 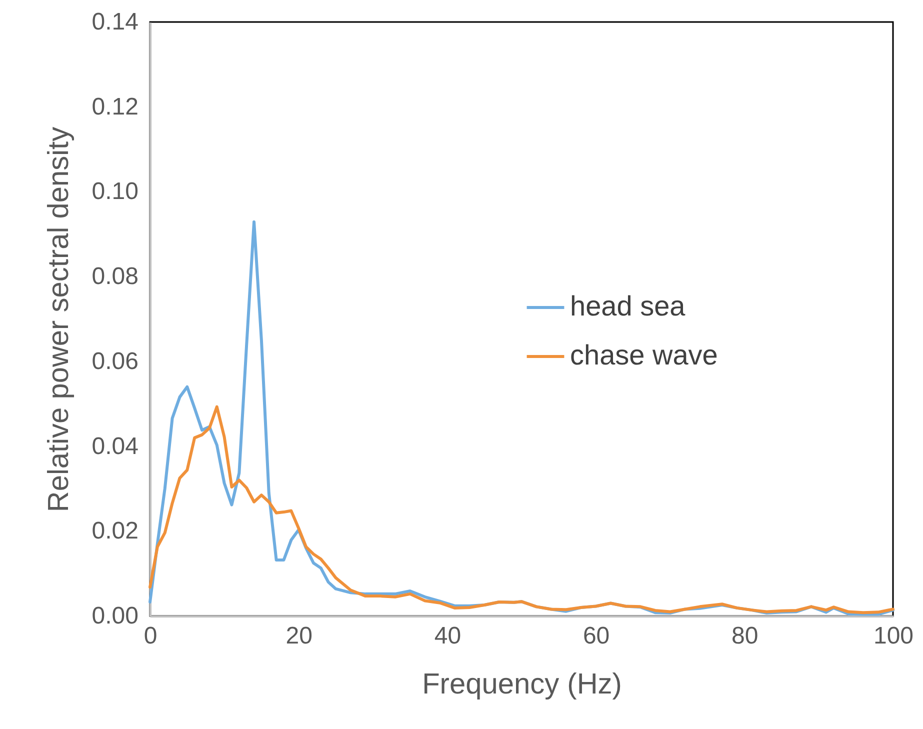 I want to click on x-tick-label: 40, so click(x=448, y=636).